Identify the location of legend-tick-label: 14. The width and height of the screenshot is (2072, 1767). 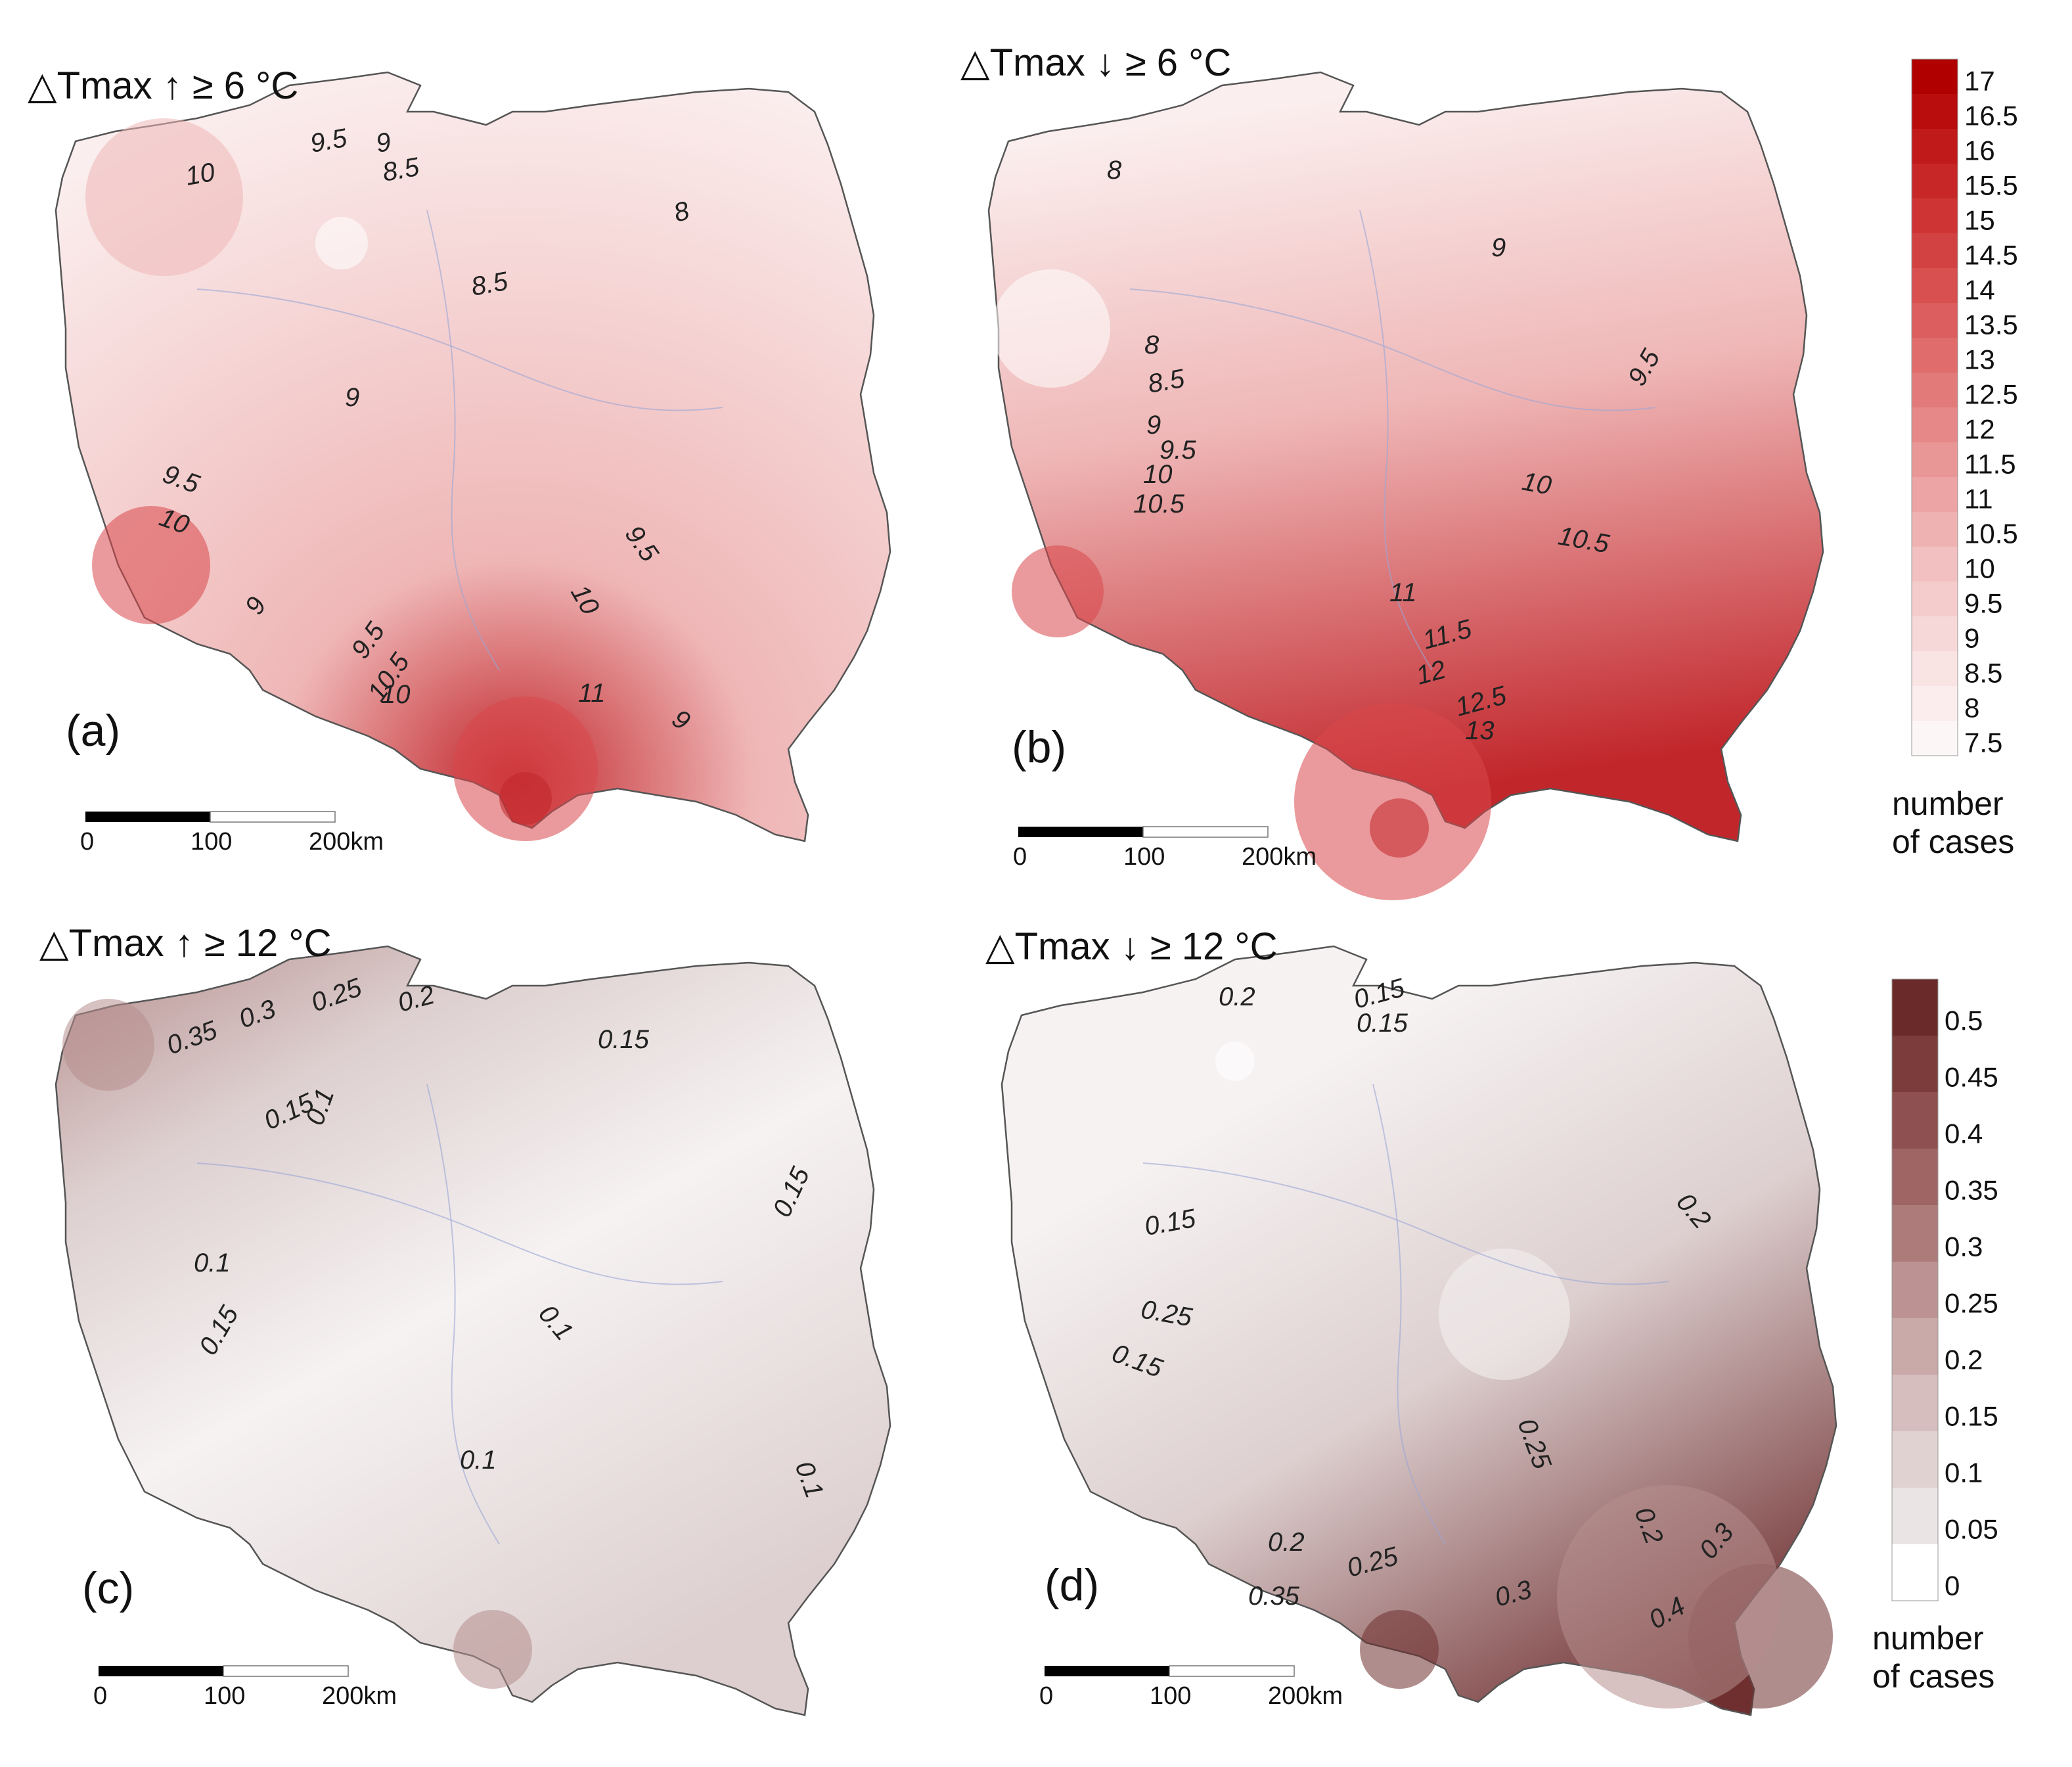
(1979, 290).